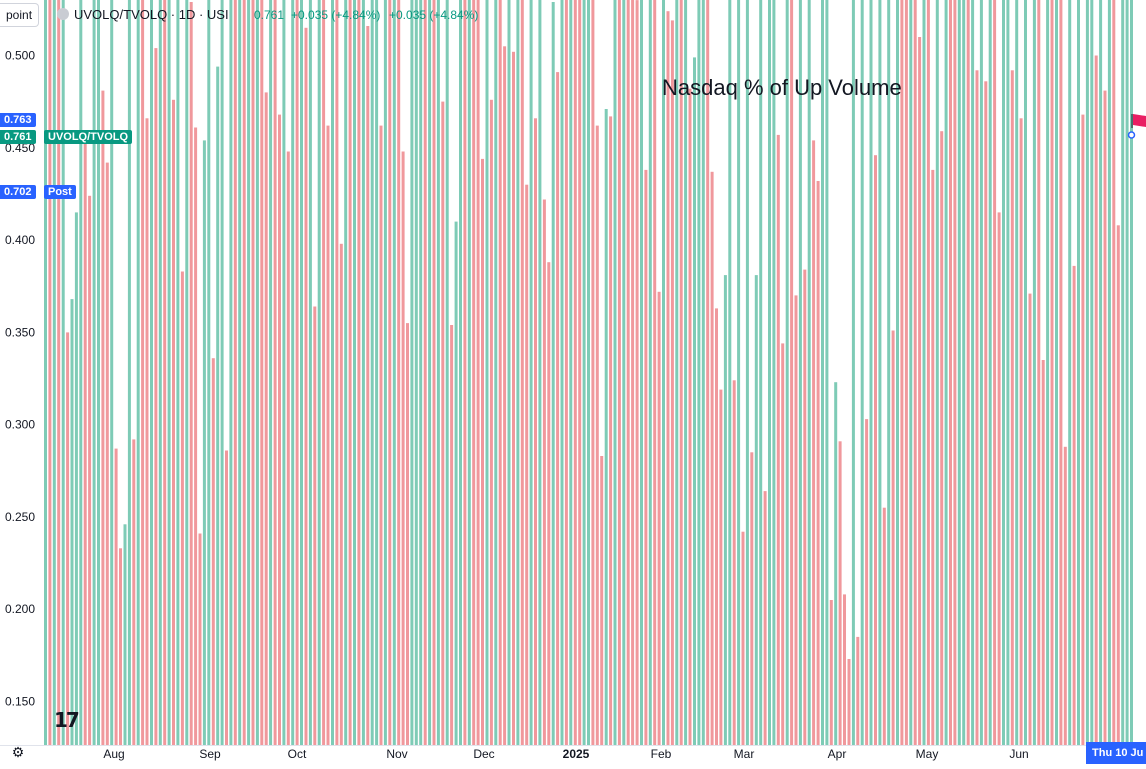  What do you see at coordinates (1018, 754) in the screenshot?
I see `x-tick-label: Jun` at bounding box center [1018, 754].